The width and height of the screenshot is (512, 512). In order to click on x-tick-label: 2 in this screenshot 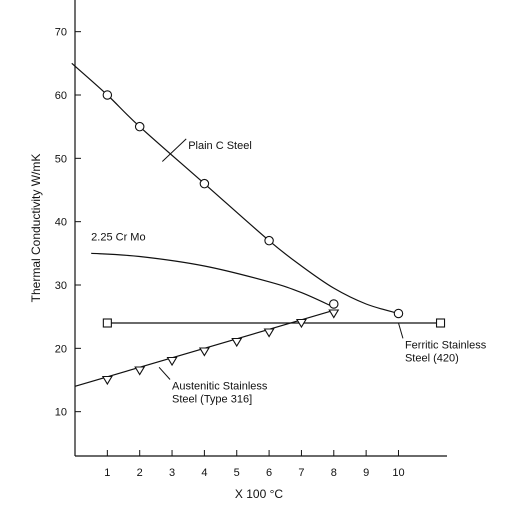, I will do `click(140, 473)`.